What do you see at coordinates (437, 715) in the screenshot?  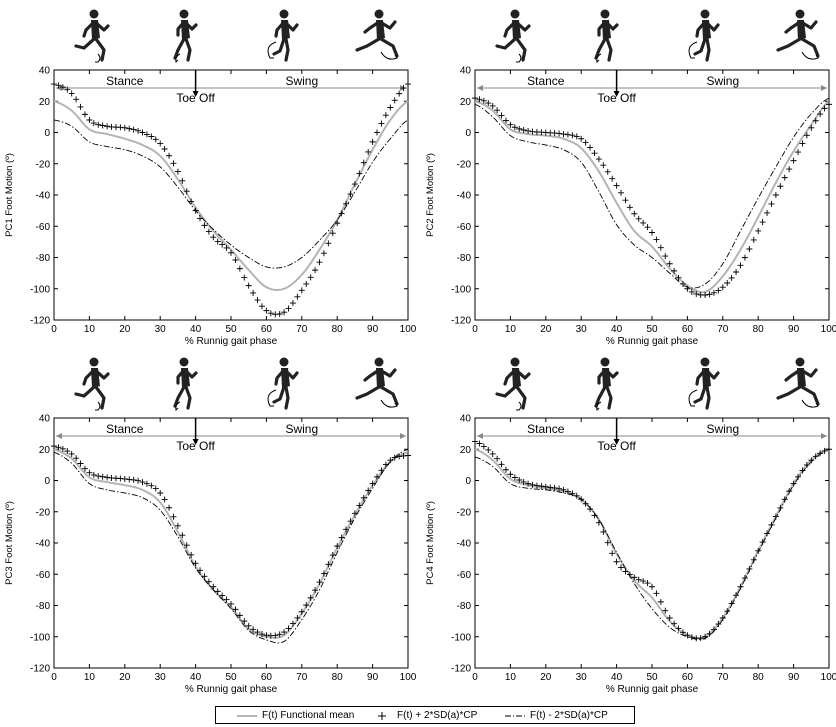 I see `legend-label-upper: F(t) + 2*SD(a)*CP` at bounding box center [437, 715].